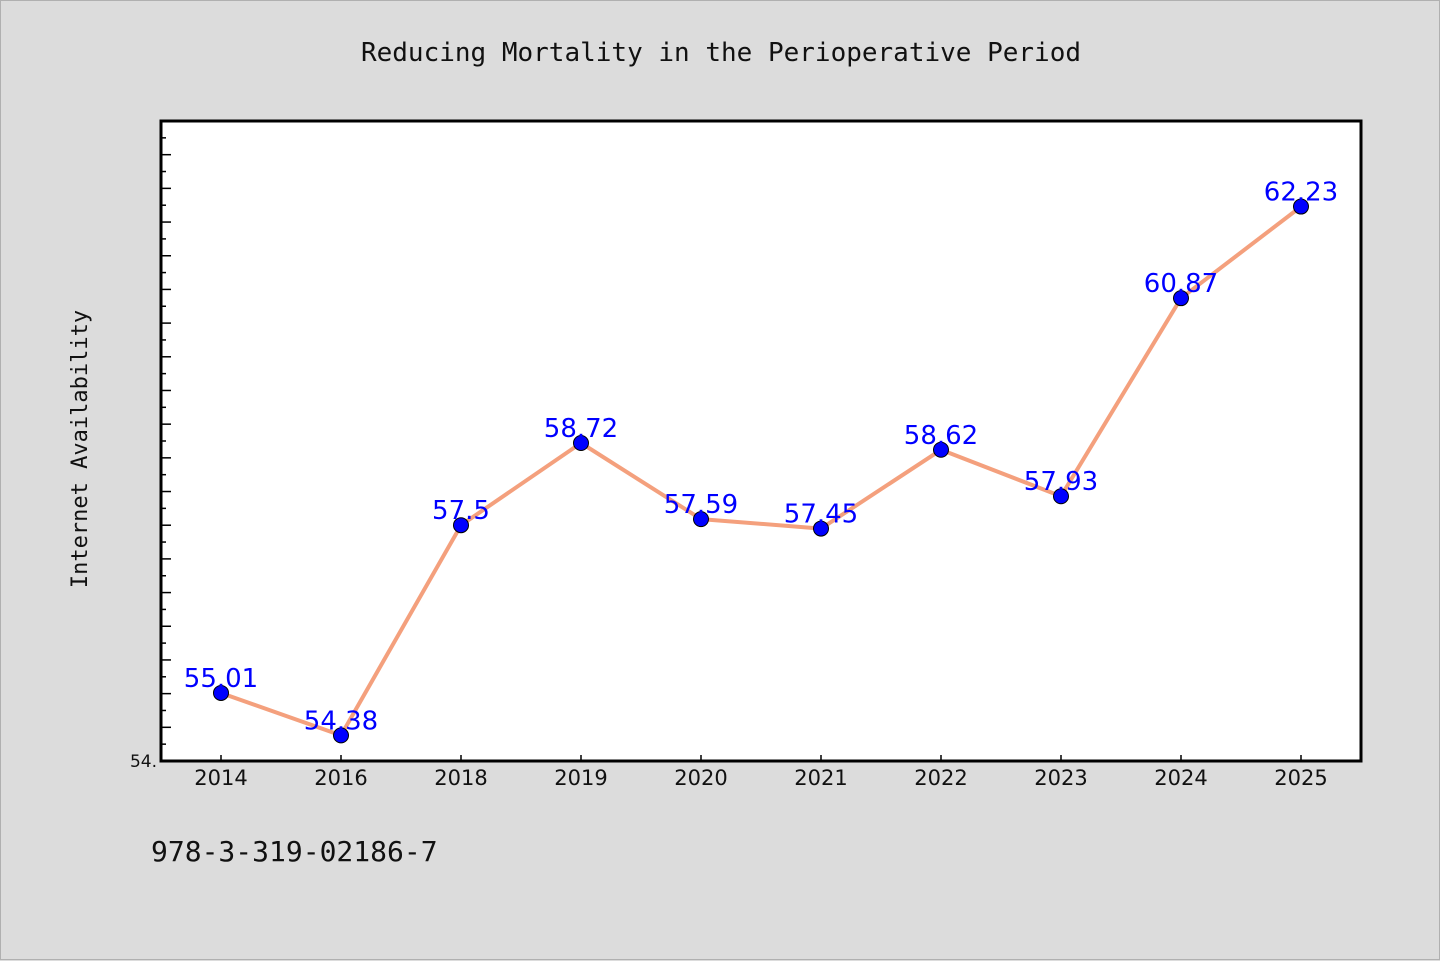 The height and width of the screenshot is (961, 1440). Describe the element at coordinates (941, 436) in the screenshot. I see `data-label: 58.62` at that location.